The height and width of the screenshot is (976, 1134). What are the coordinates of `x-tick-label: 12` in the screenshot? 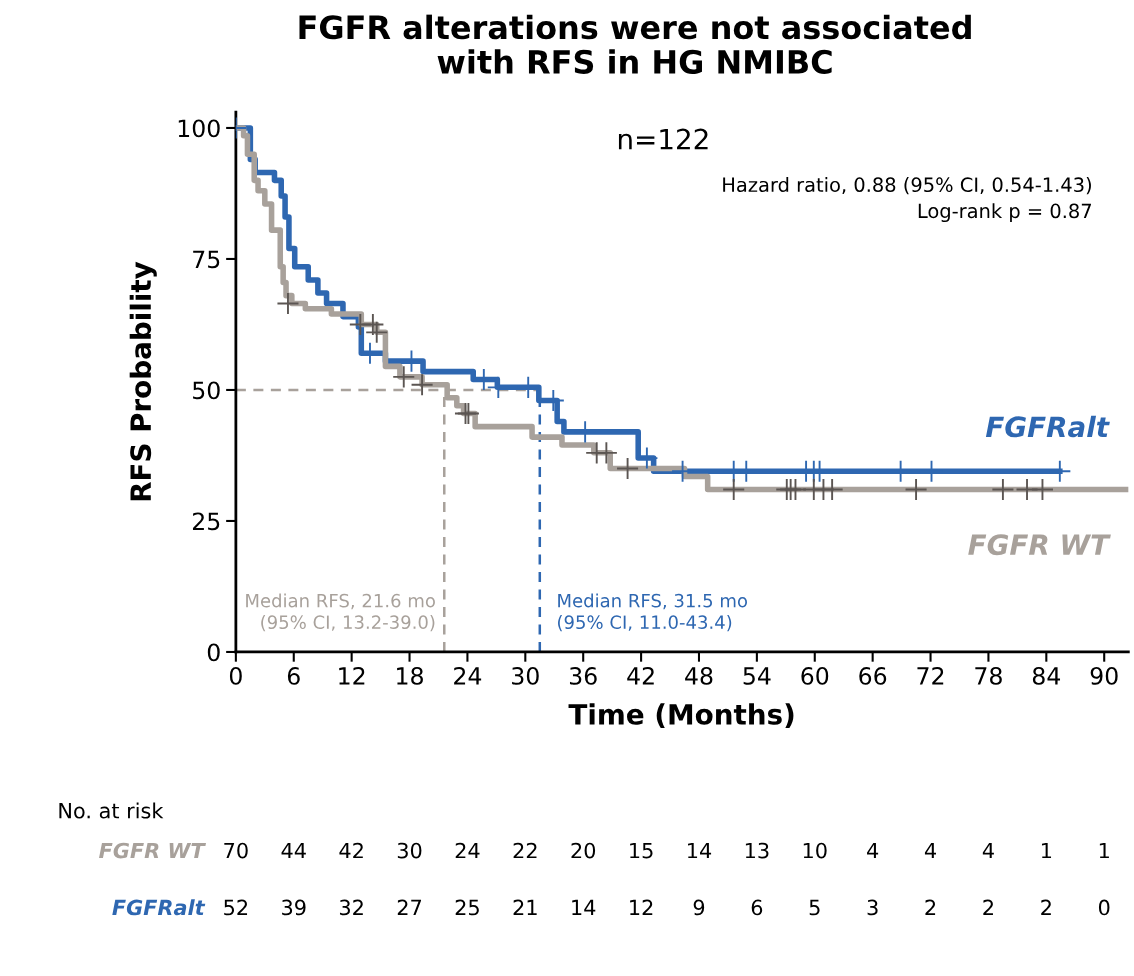 It's located at (352, 675).